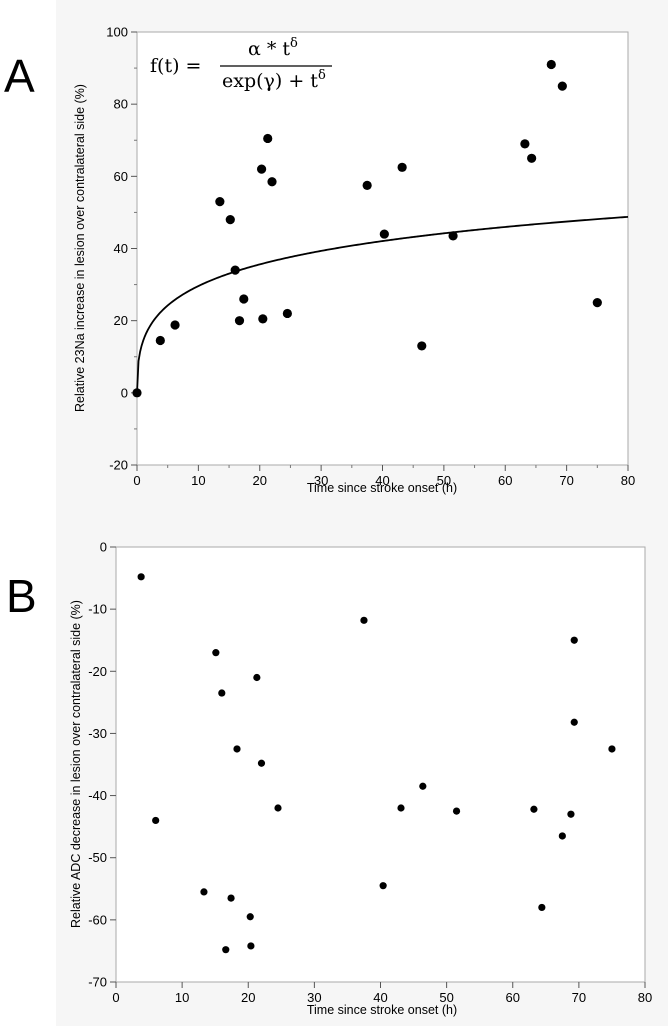 The height and width of the screenshot is (1026, 669). Describe the element at coordinates (19, 76) in the screenshot. I see `panel-letter-a: A` at that location.